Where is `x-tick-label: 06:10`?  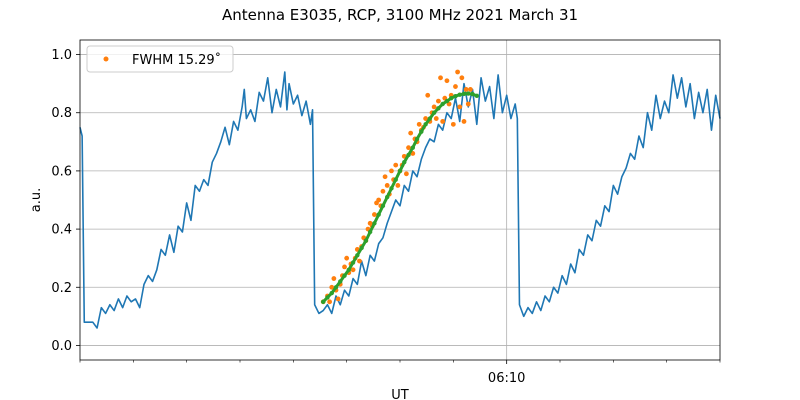
x-tick-label: 06:10 is located at coordinates (506, 378).